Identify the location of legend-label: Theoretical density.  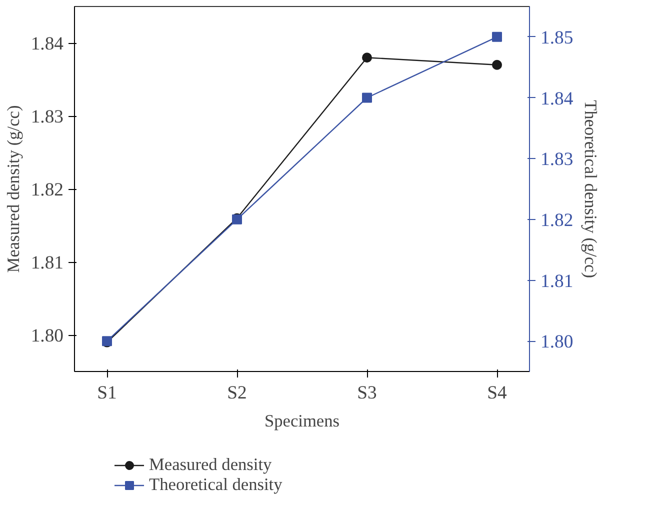
(215, 485).